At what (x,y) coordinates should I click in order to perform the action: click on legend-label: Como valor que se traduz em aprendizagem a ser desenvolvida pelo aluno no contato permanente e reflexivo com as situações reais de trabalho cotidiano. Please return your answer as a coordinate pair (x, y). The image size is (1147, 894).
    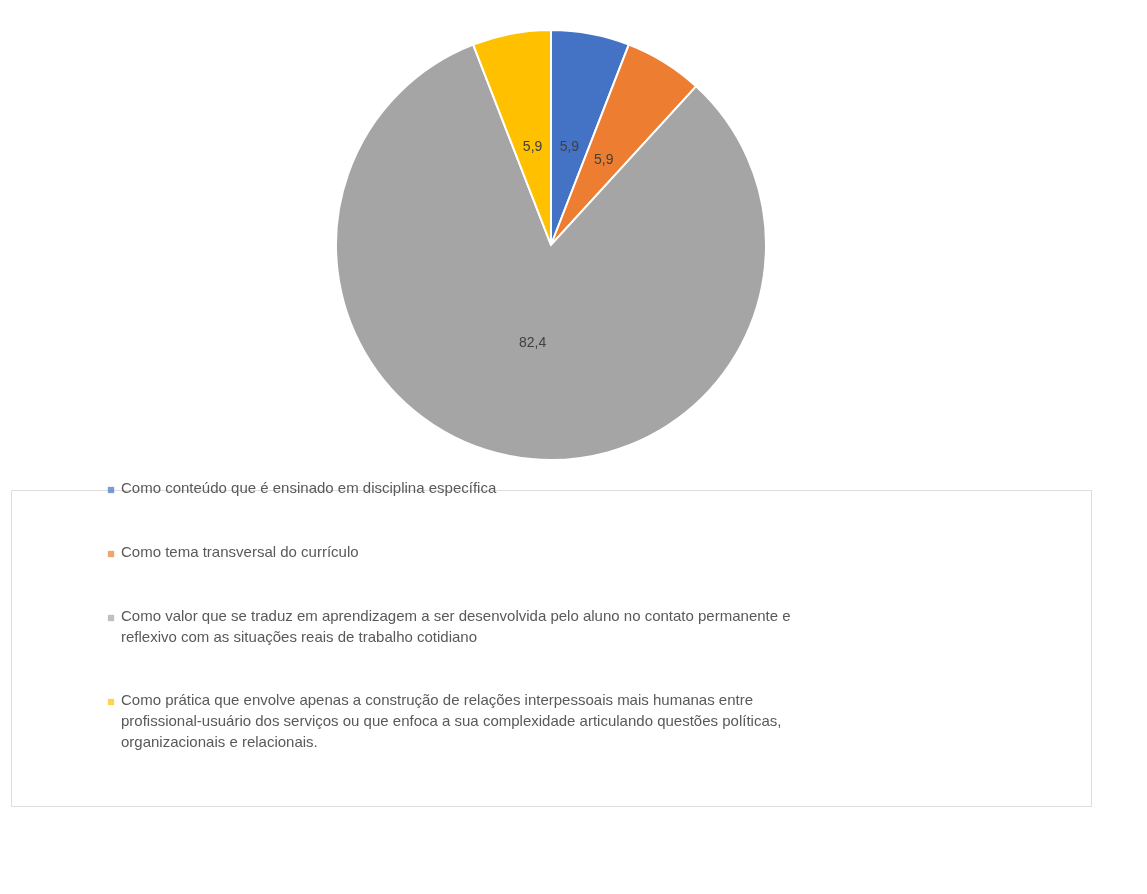
    Looking at the image, I should click on (456, 626).